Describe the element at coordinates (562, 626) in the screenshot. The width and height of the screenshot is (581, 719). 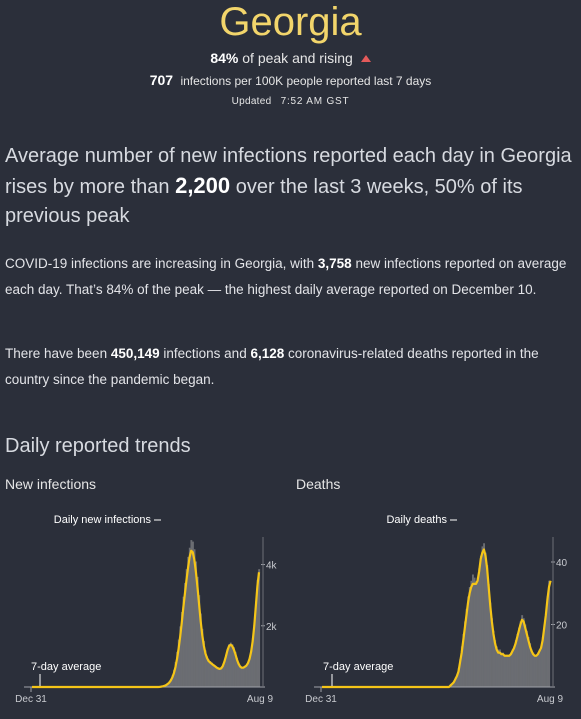
I see `y-tick-label: 20` at that location.